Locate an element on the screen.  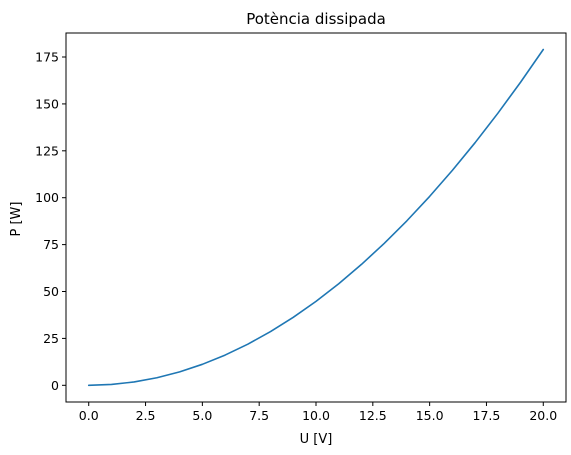
y-tick-label: 75 is located at coordinates (51, 244).